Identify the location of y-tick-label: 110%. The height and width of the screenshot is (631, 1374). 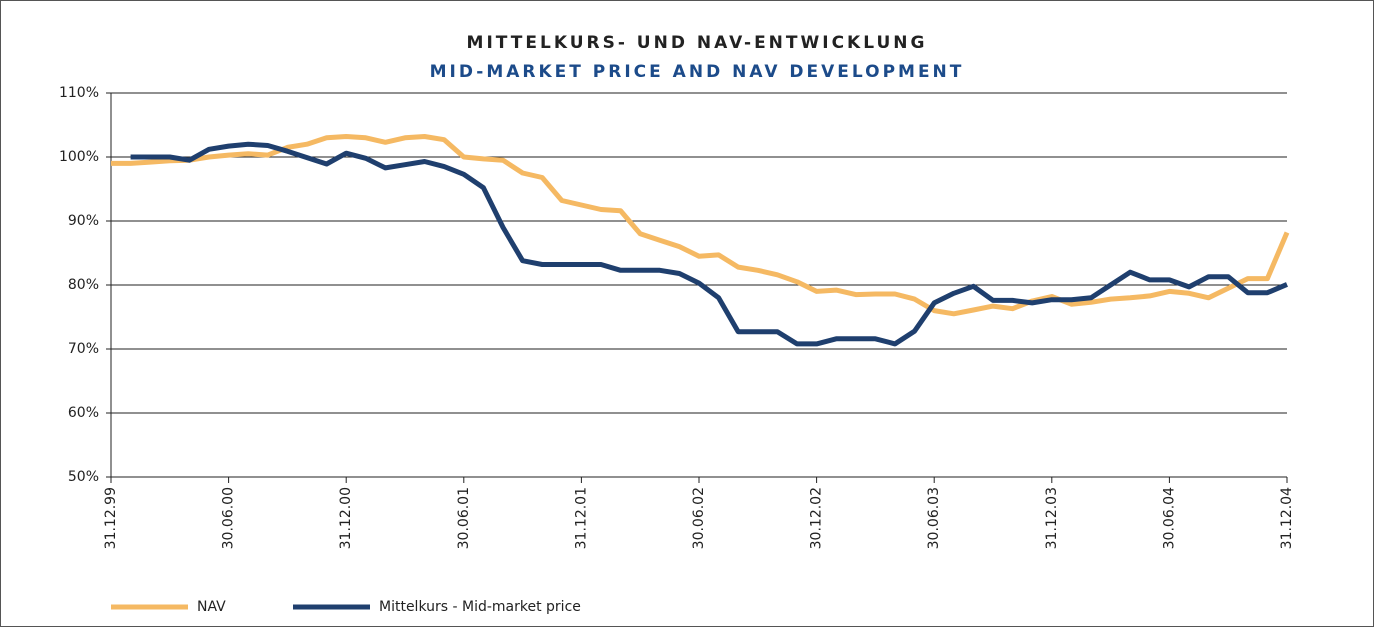
(79, 93).